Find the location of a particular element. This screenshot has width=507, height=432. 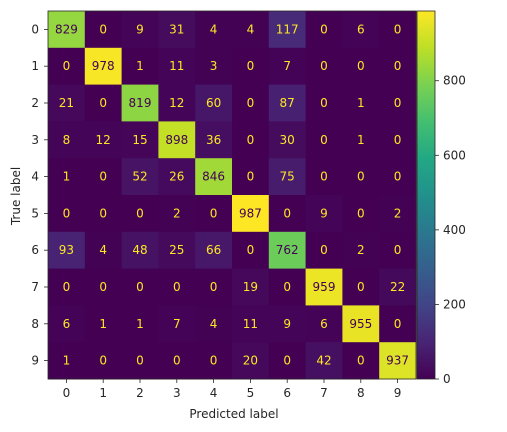

cell-value-label: 30 is located at coordinates (287, 140).